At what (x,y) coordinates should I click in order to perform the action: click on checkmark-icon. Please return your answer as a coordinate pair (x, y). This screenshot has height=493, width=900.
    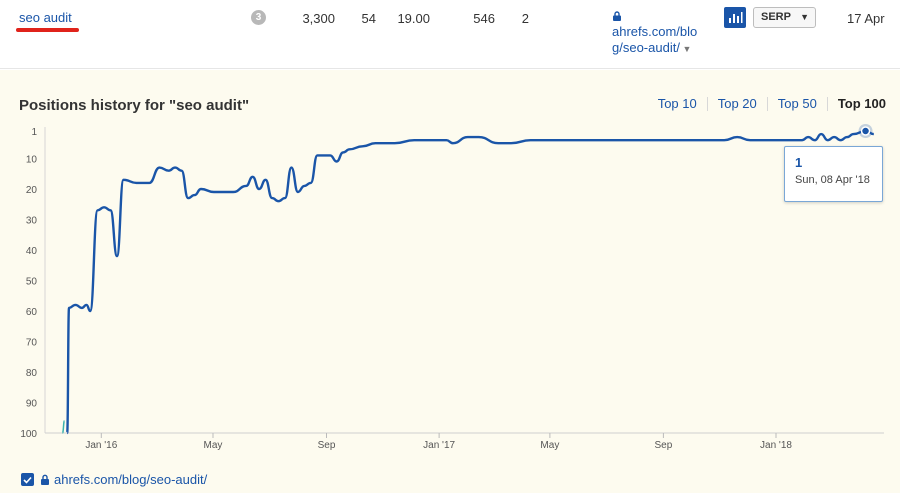
    Looking at the image, I should click on (27, 480).